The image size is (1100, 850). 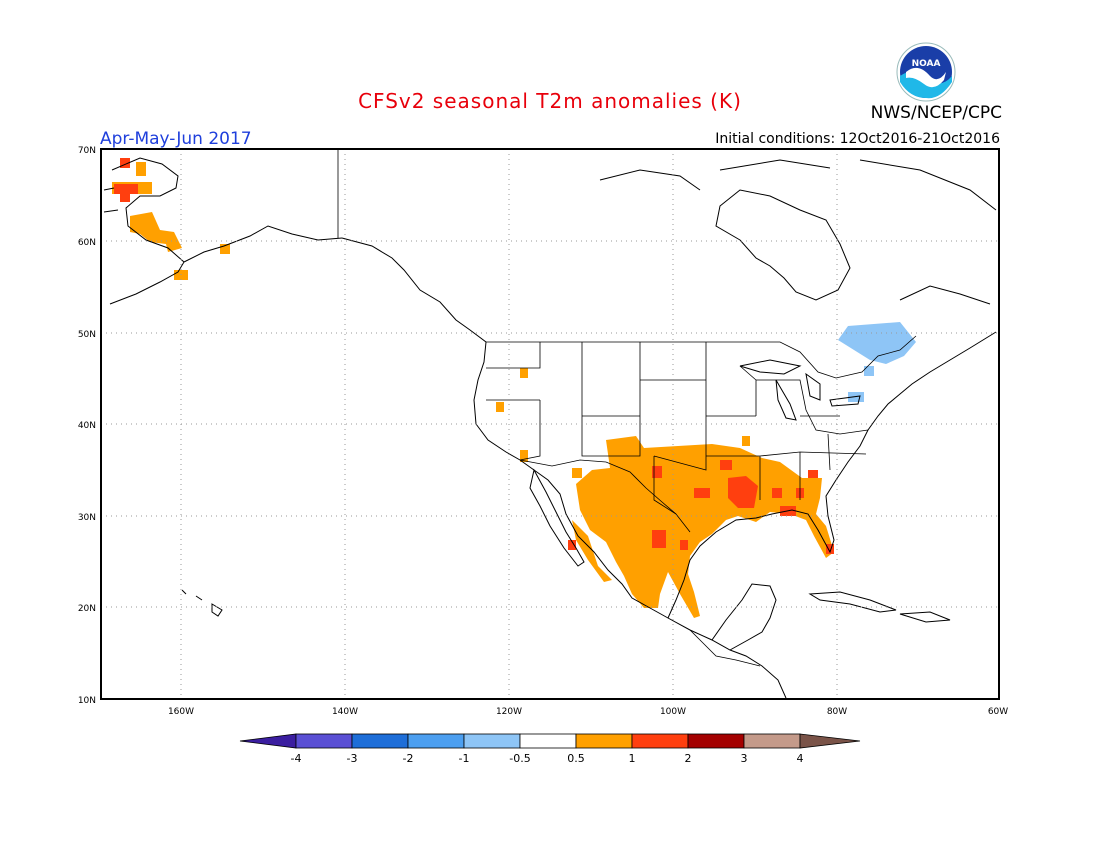 What do you see at coordinates (688, 758) in the screenshot?
I see `legend-label: 2` at bounding box center [688, 758].